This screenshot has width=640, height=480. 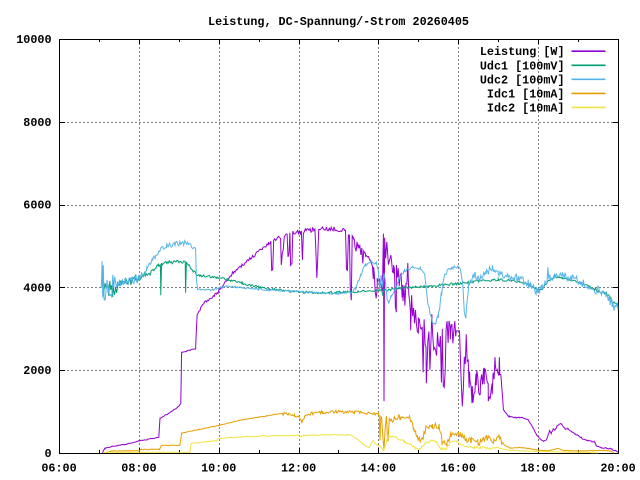 What do you see at coordinates (33, 40) in the screenshot?
I see `svg-text: 10000` at bounding box center [33, 40].